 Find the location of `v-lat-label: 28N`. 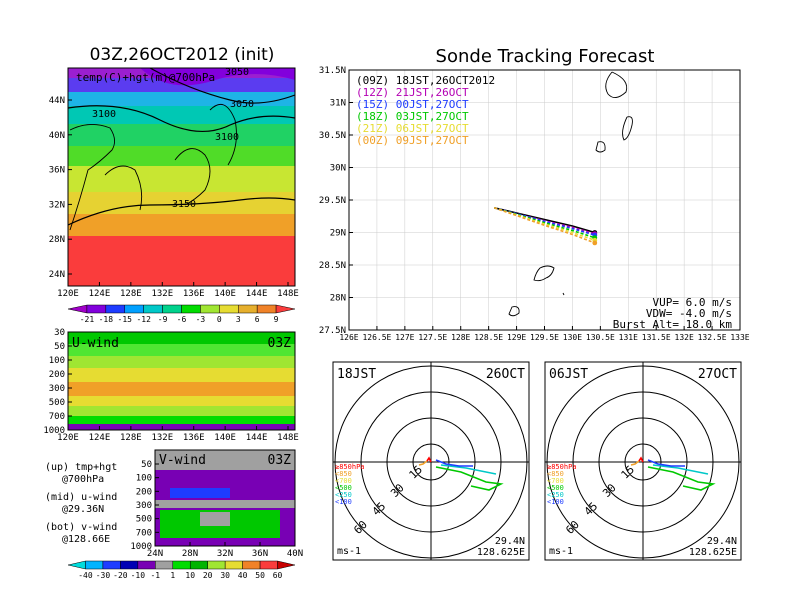

v-lat-label: 28N is located at coordinates (190, 554).